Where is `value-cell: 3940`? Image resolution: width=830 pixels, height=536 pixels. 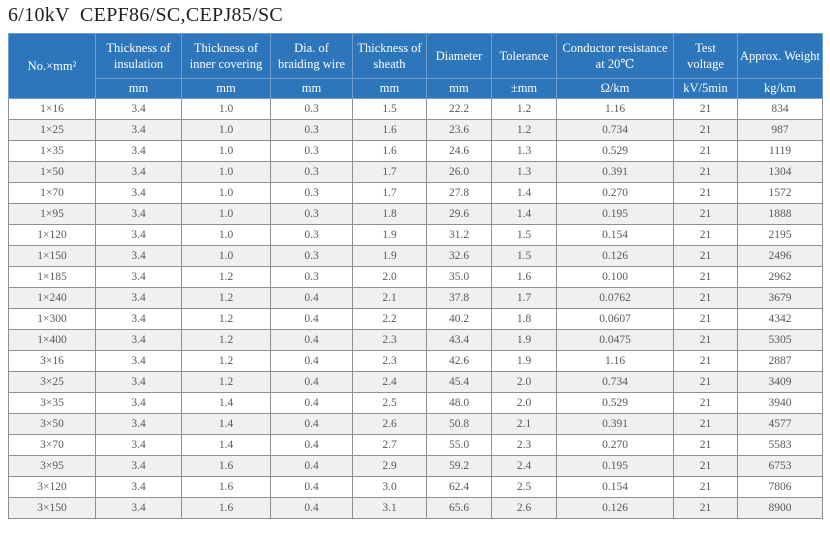
value-cell: 3940 is located at coordinates (780, 403).